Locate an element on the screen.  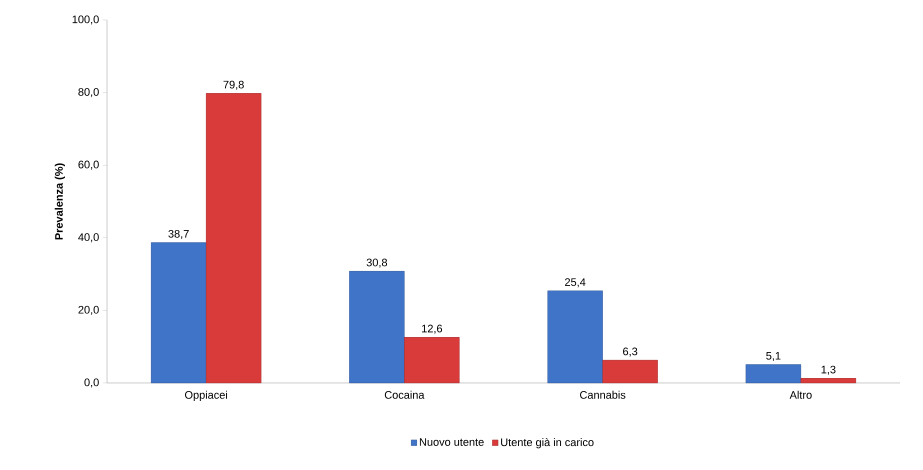
x-tick-label: Altro is located at coordinates (801, 394).